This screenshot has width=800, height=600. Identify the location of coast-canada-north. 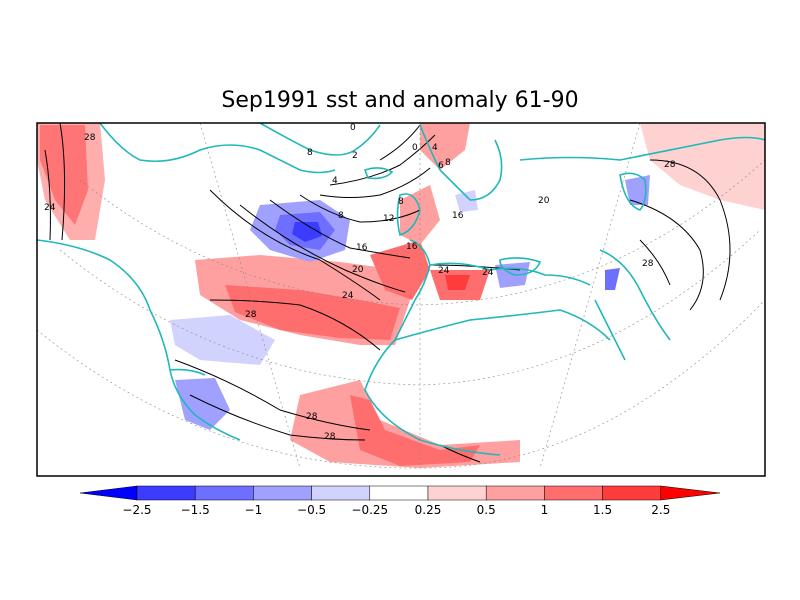
(217, 148).